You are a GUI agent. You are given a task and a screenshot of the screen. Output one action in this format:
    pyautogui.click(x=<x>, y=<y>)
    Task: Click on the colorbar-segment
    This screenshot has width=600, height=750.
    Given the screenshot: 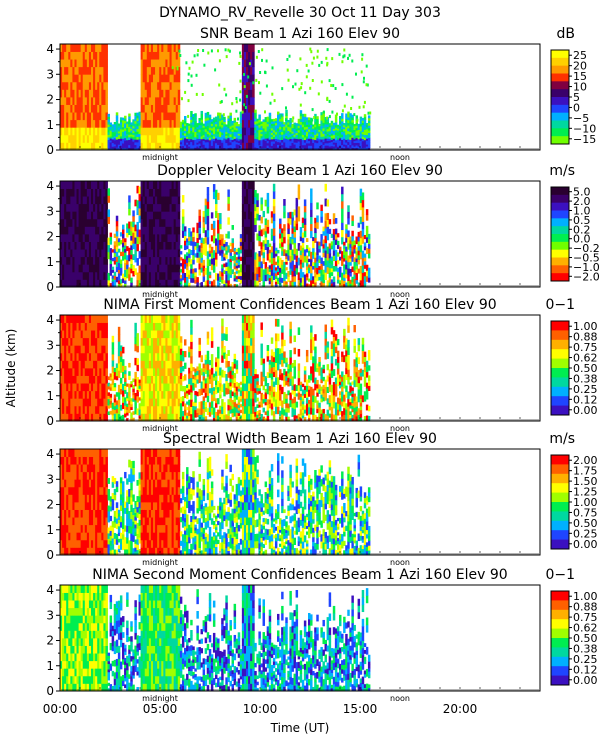 What is the action you would take?
    pyautogui.click(x=560, y=69)
    